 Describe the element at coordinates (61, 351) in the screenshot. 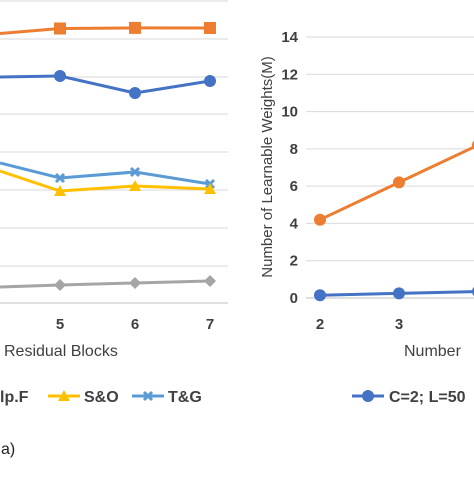

I see `left-x-axis-label: Residual Blocks` at that location.